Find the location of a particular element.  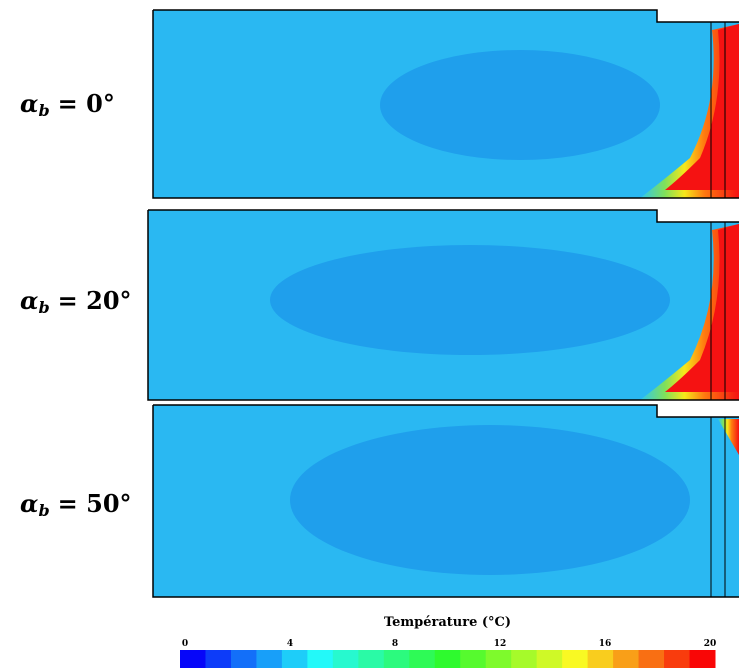

label-value: = 20° is located at coordinates (95, 300).